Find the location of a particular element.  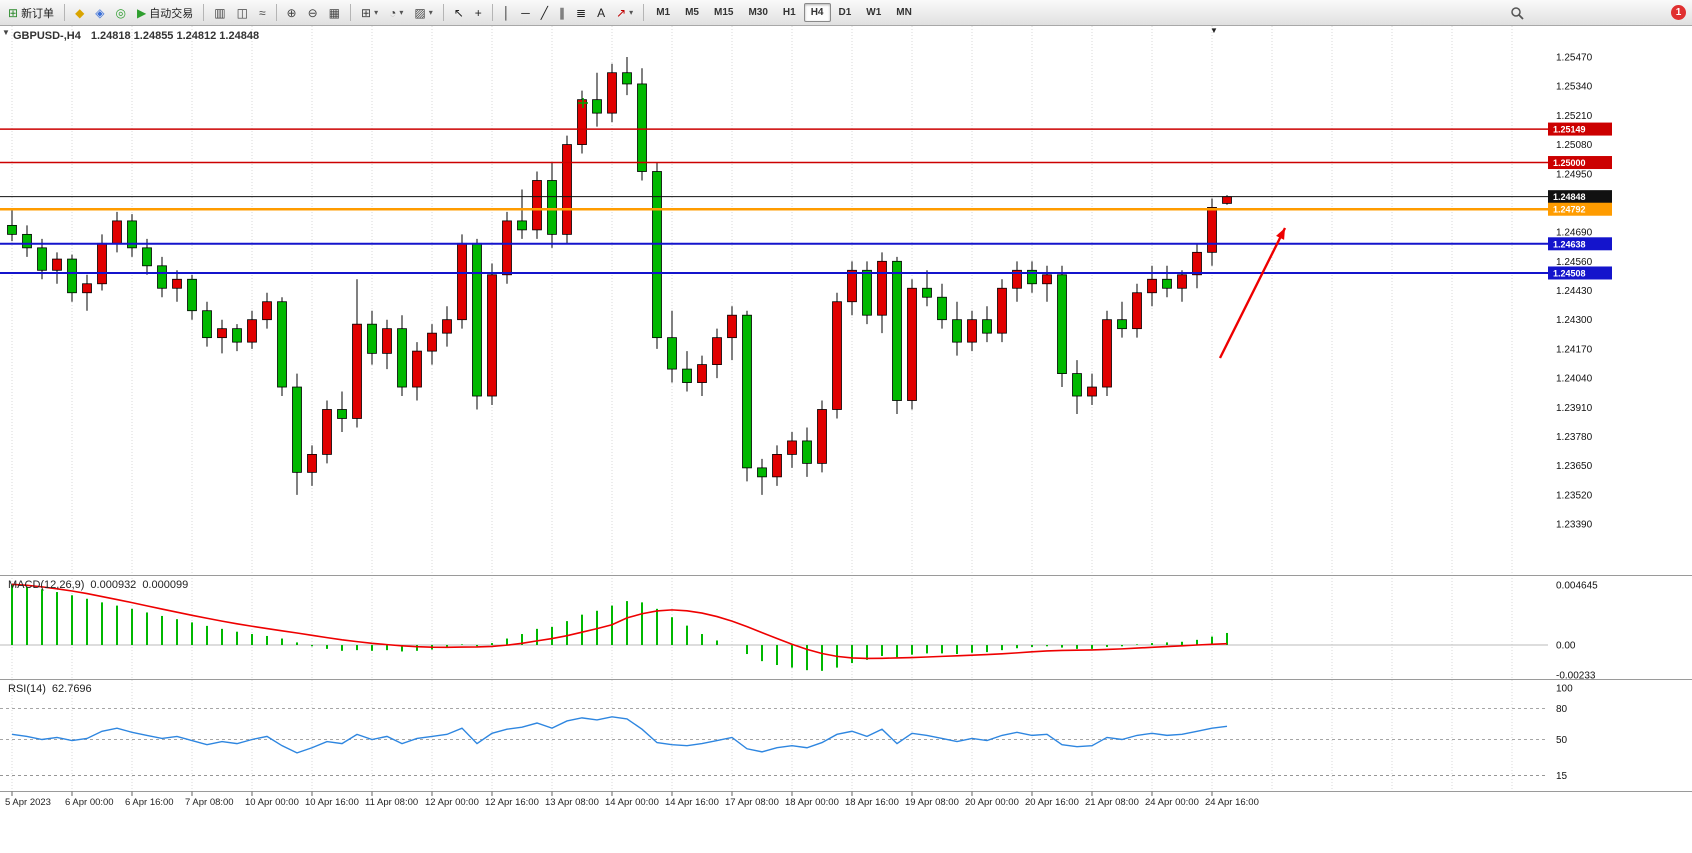

periods-button: ◔ ▾ is located at coordinates (396, 13).